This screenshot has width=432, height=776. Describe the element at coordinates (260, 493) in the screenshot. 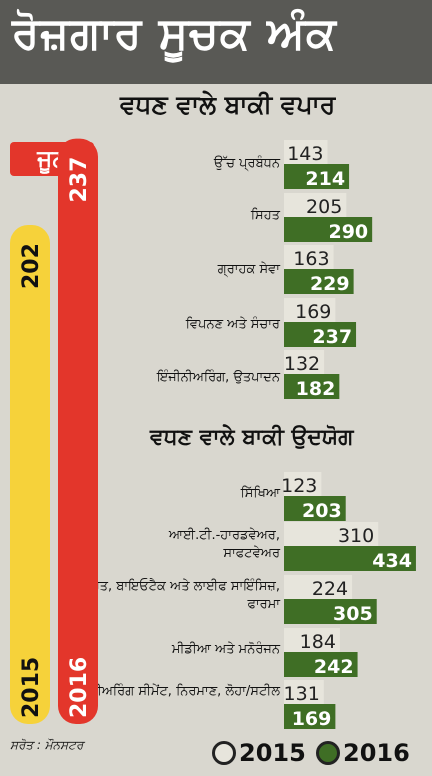

I see `industry-label-0: ਸਿੱਖਿਆ` at that location.